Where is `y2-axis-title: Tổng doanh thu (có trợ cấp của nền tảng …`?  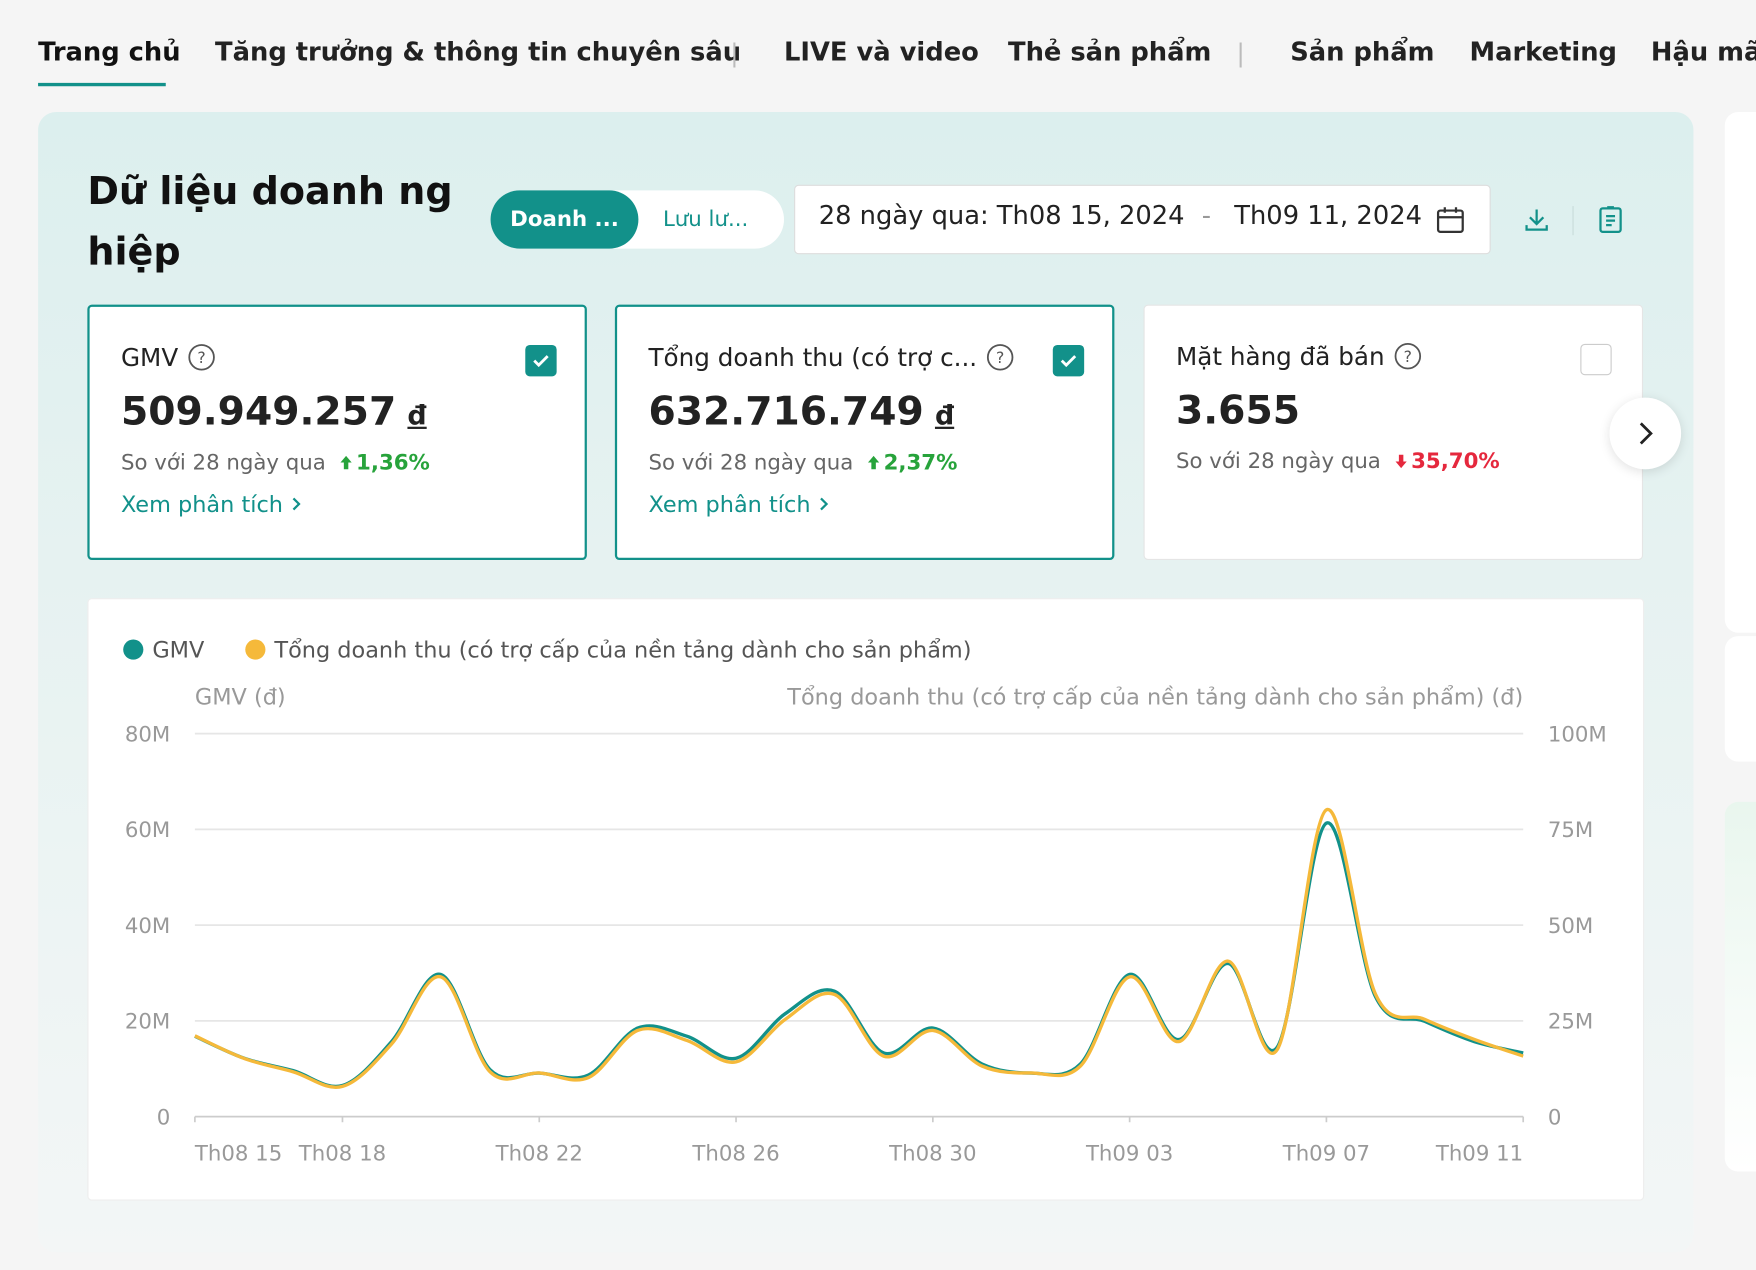
y2-axis-title: Tổng doanh thu (có trợ cấp của nền tảng … is located at coordinates (1154, 697).